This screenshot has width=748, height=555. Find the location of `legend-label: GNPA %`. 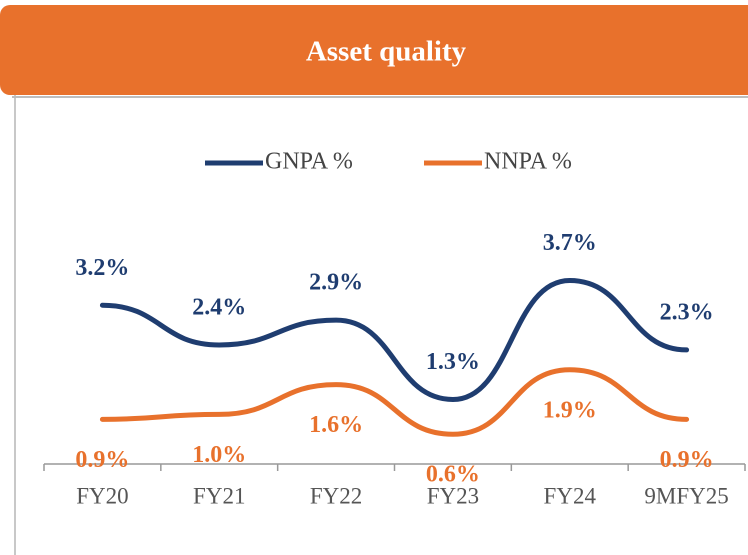

legend-label: GNPA % is located at coordinates (309, 162).